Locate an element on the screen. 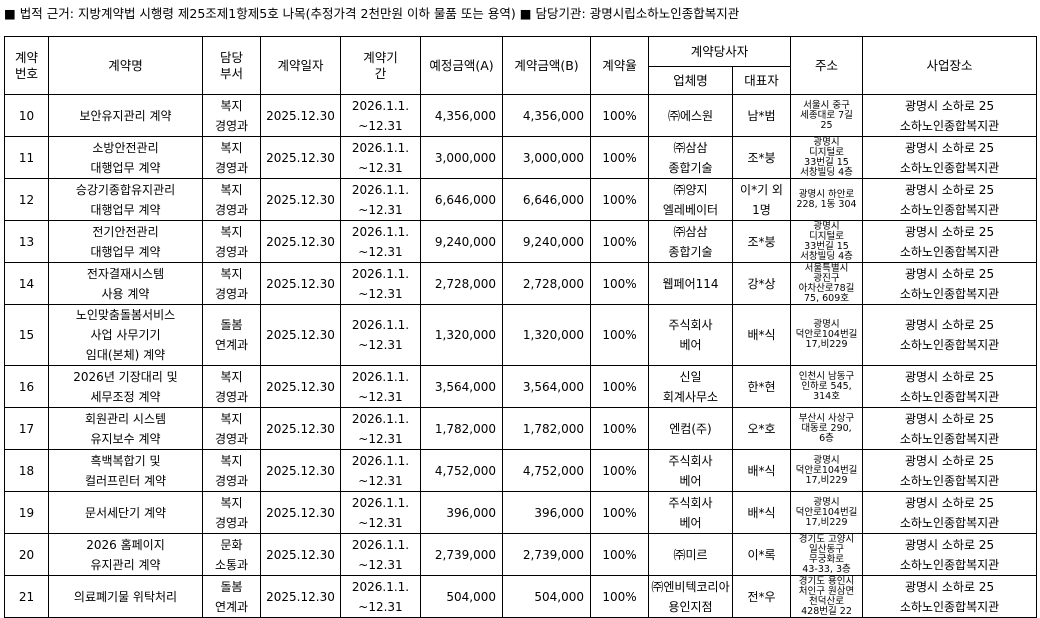 This screenshot has width=1040, height=618. cell-contract-name: 문서세단기 계약 is located at coordinates (125, 512).